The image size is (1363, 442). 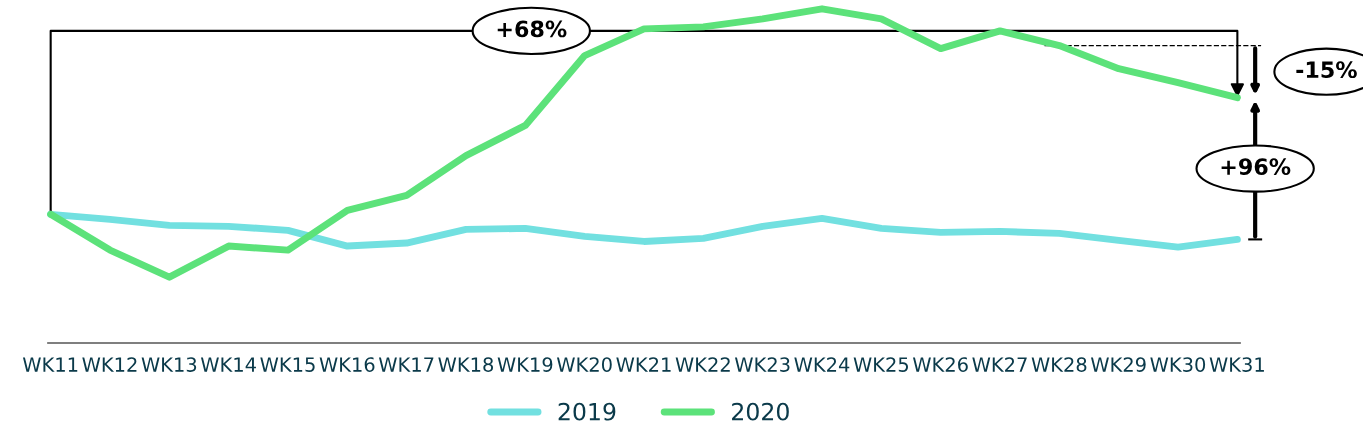 I want to click on x-tick-label: WK22, so click(x=702, y=364).